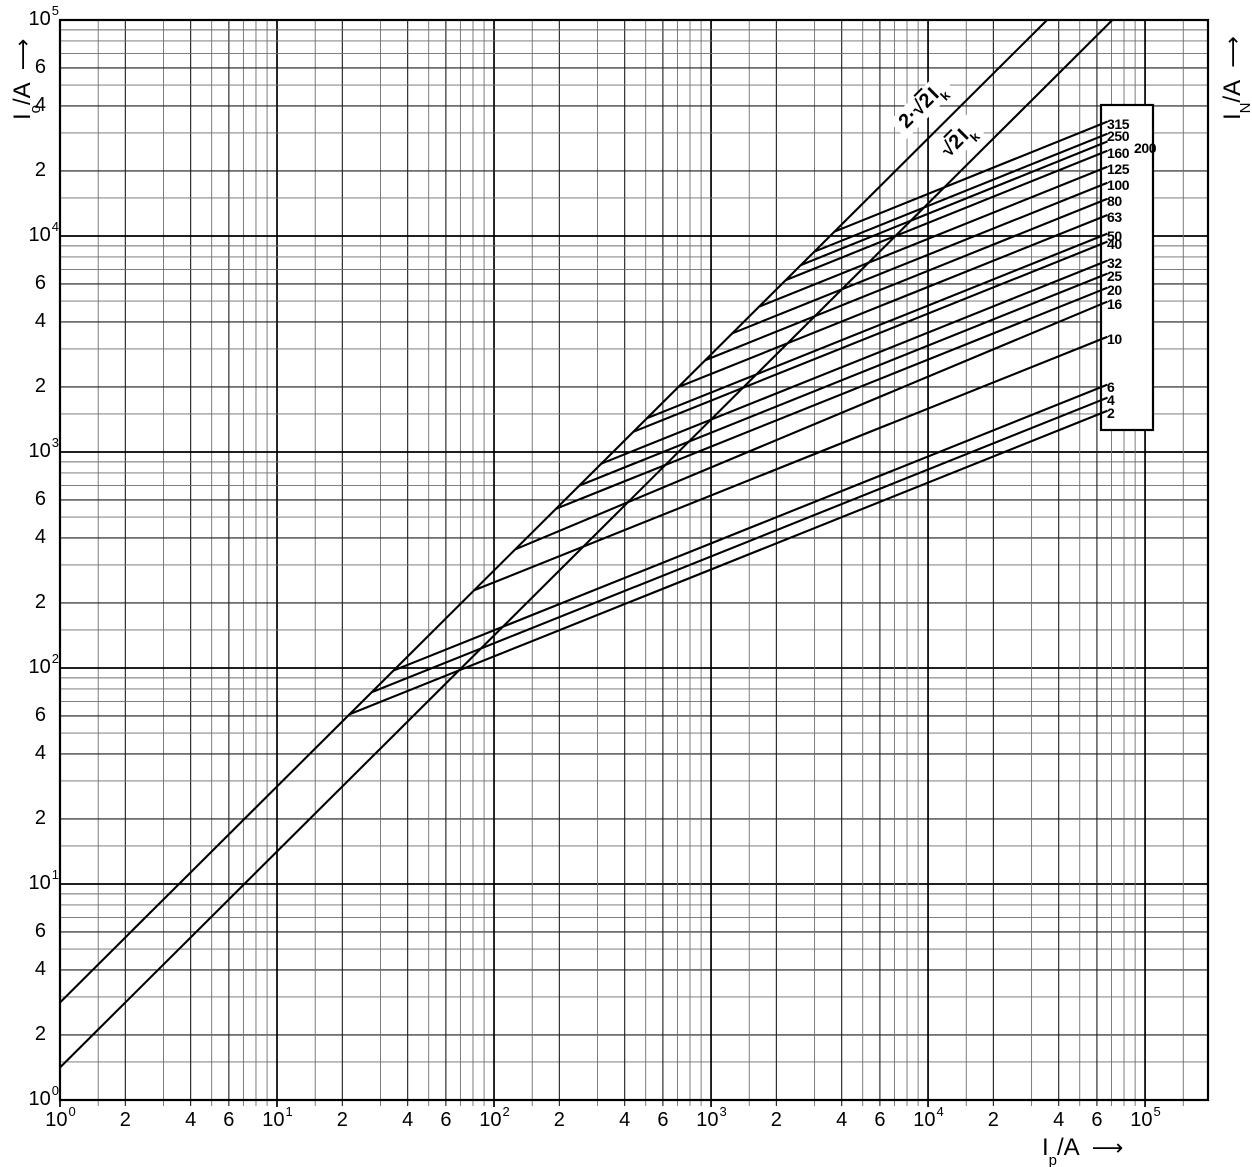  I want to click on y-tick-label-6e2: 6, so click(40, 498).